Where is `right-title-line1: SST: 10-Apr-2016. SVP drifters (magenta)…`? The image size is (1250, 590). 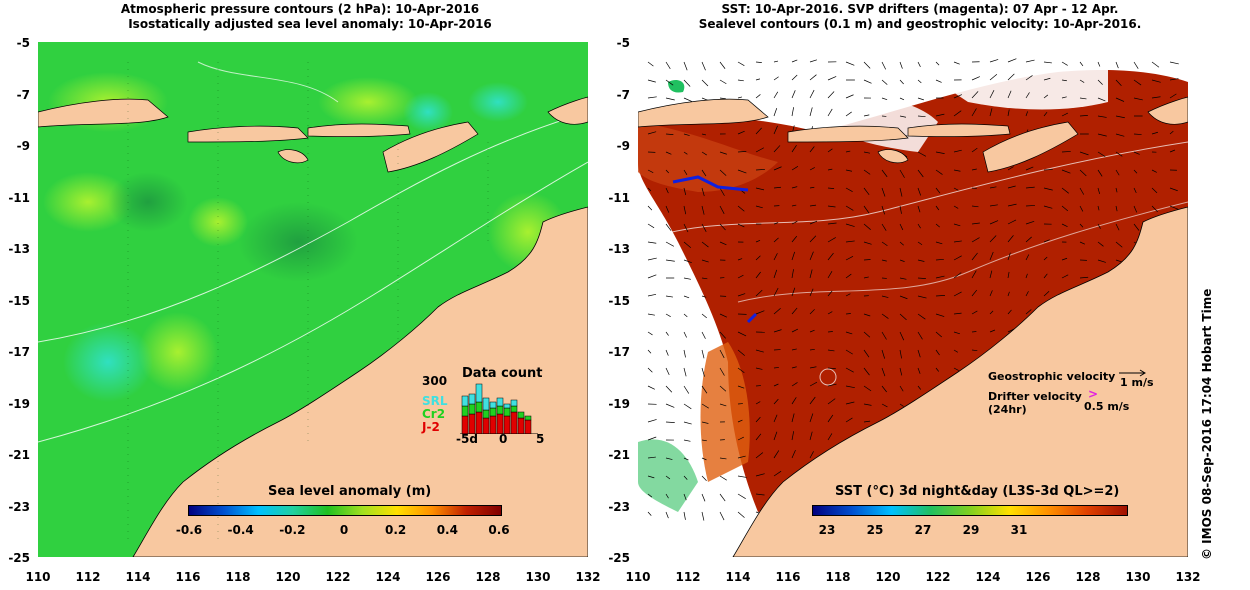
right-title-line1: SST: 10-Apr-2016. SVP drifters (magenta)… is located at coordinates (920, 9).